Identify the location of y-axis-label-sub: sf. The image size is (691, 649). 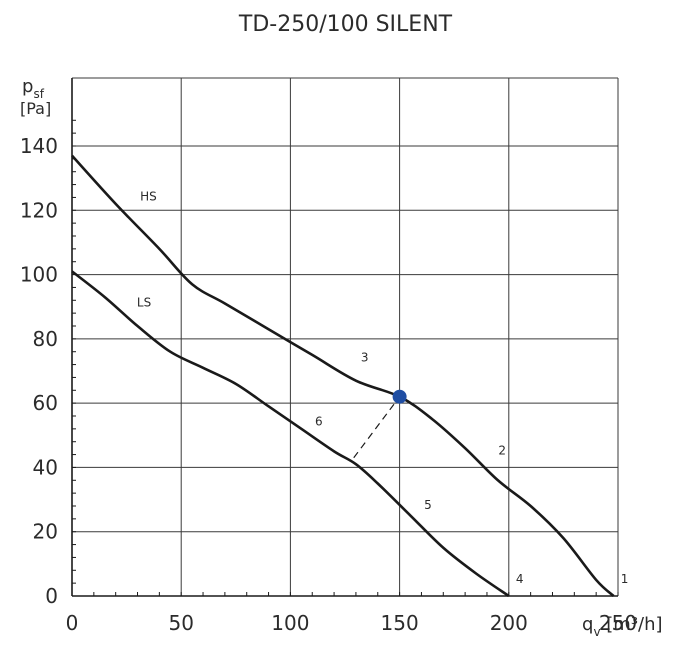
(38, 94).